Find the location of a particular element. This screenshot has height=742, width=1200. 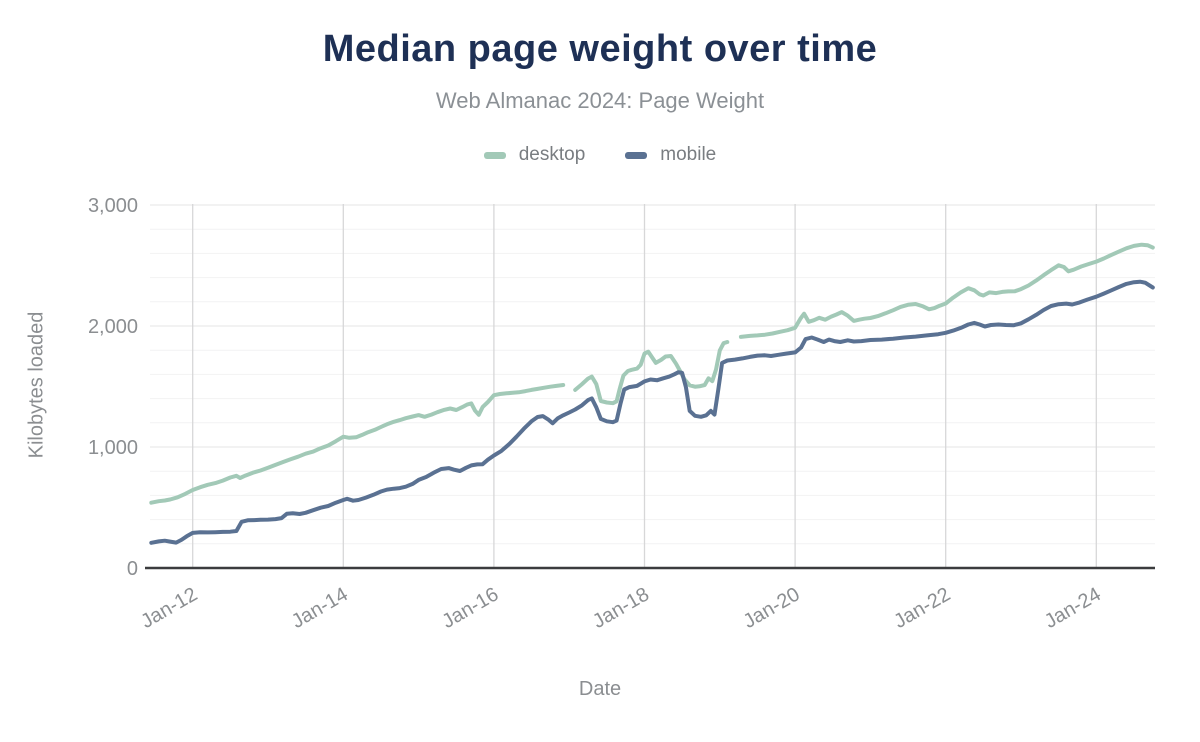

y-axis-tick-label: 2,000 is located at coordinates (113, 327).